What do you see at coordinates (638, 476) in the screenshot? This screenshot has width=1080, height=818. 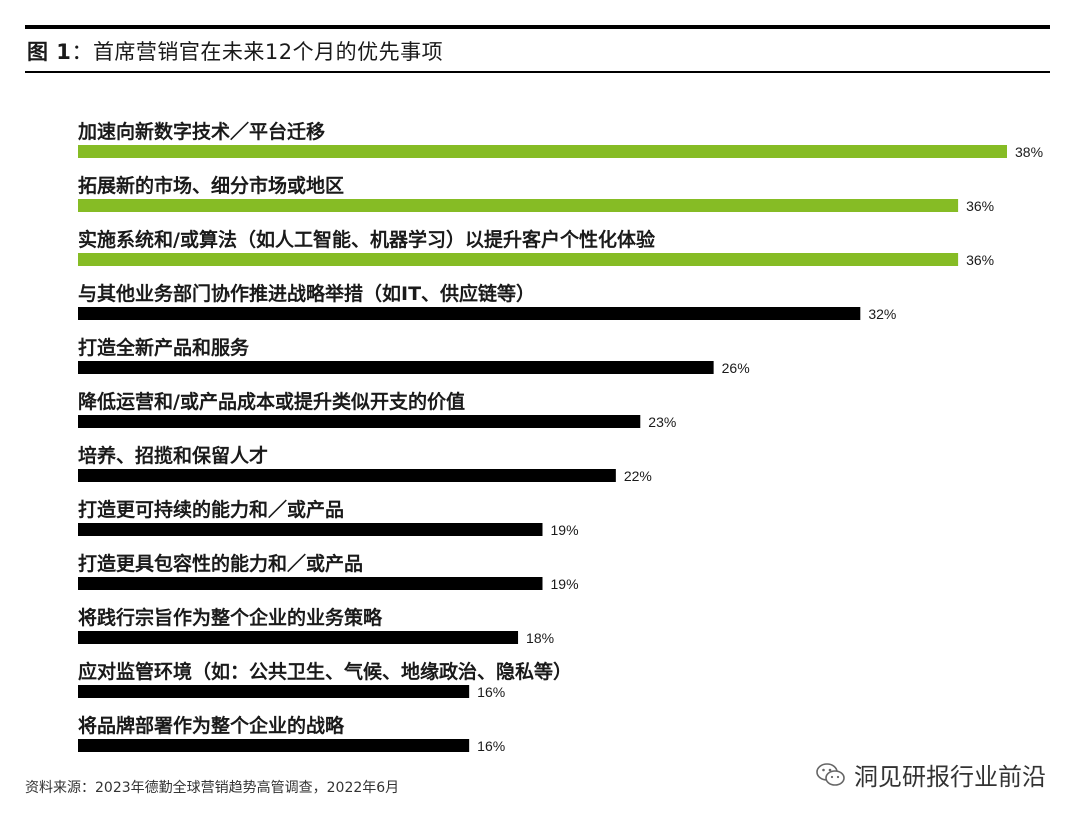 I see `value-label: 22%` at bounding box center [638, 476].